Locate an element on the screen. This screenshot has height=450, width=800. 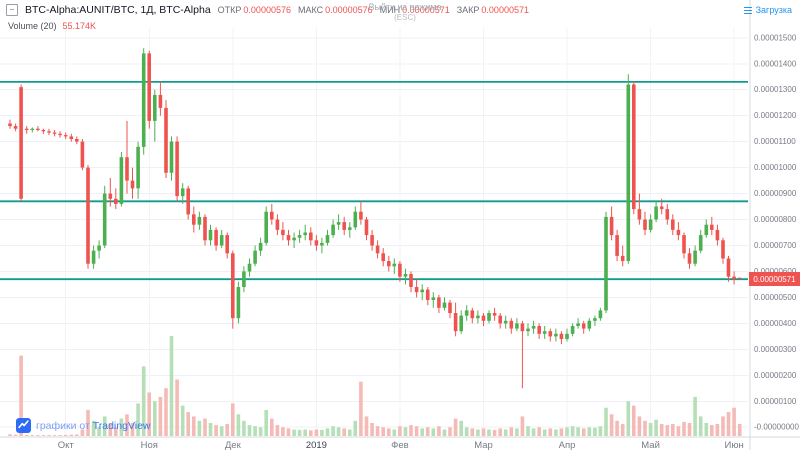
time-axis-label: Мар is located at coordinates (483, 445).